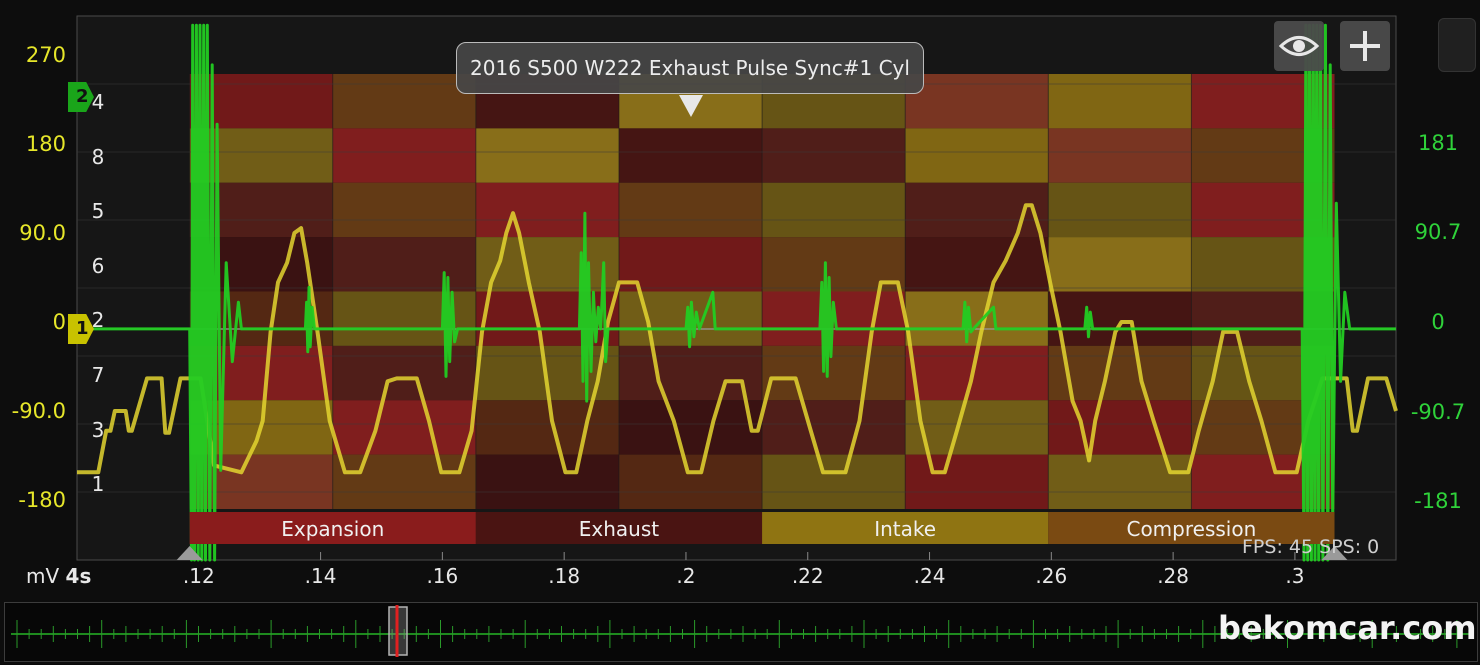 The width and height of the screenshot is (1480, 665). I want to click on unit-timebase: mV 4s, so click(58, 576).